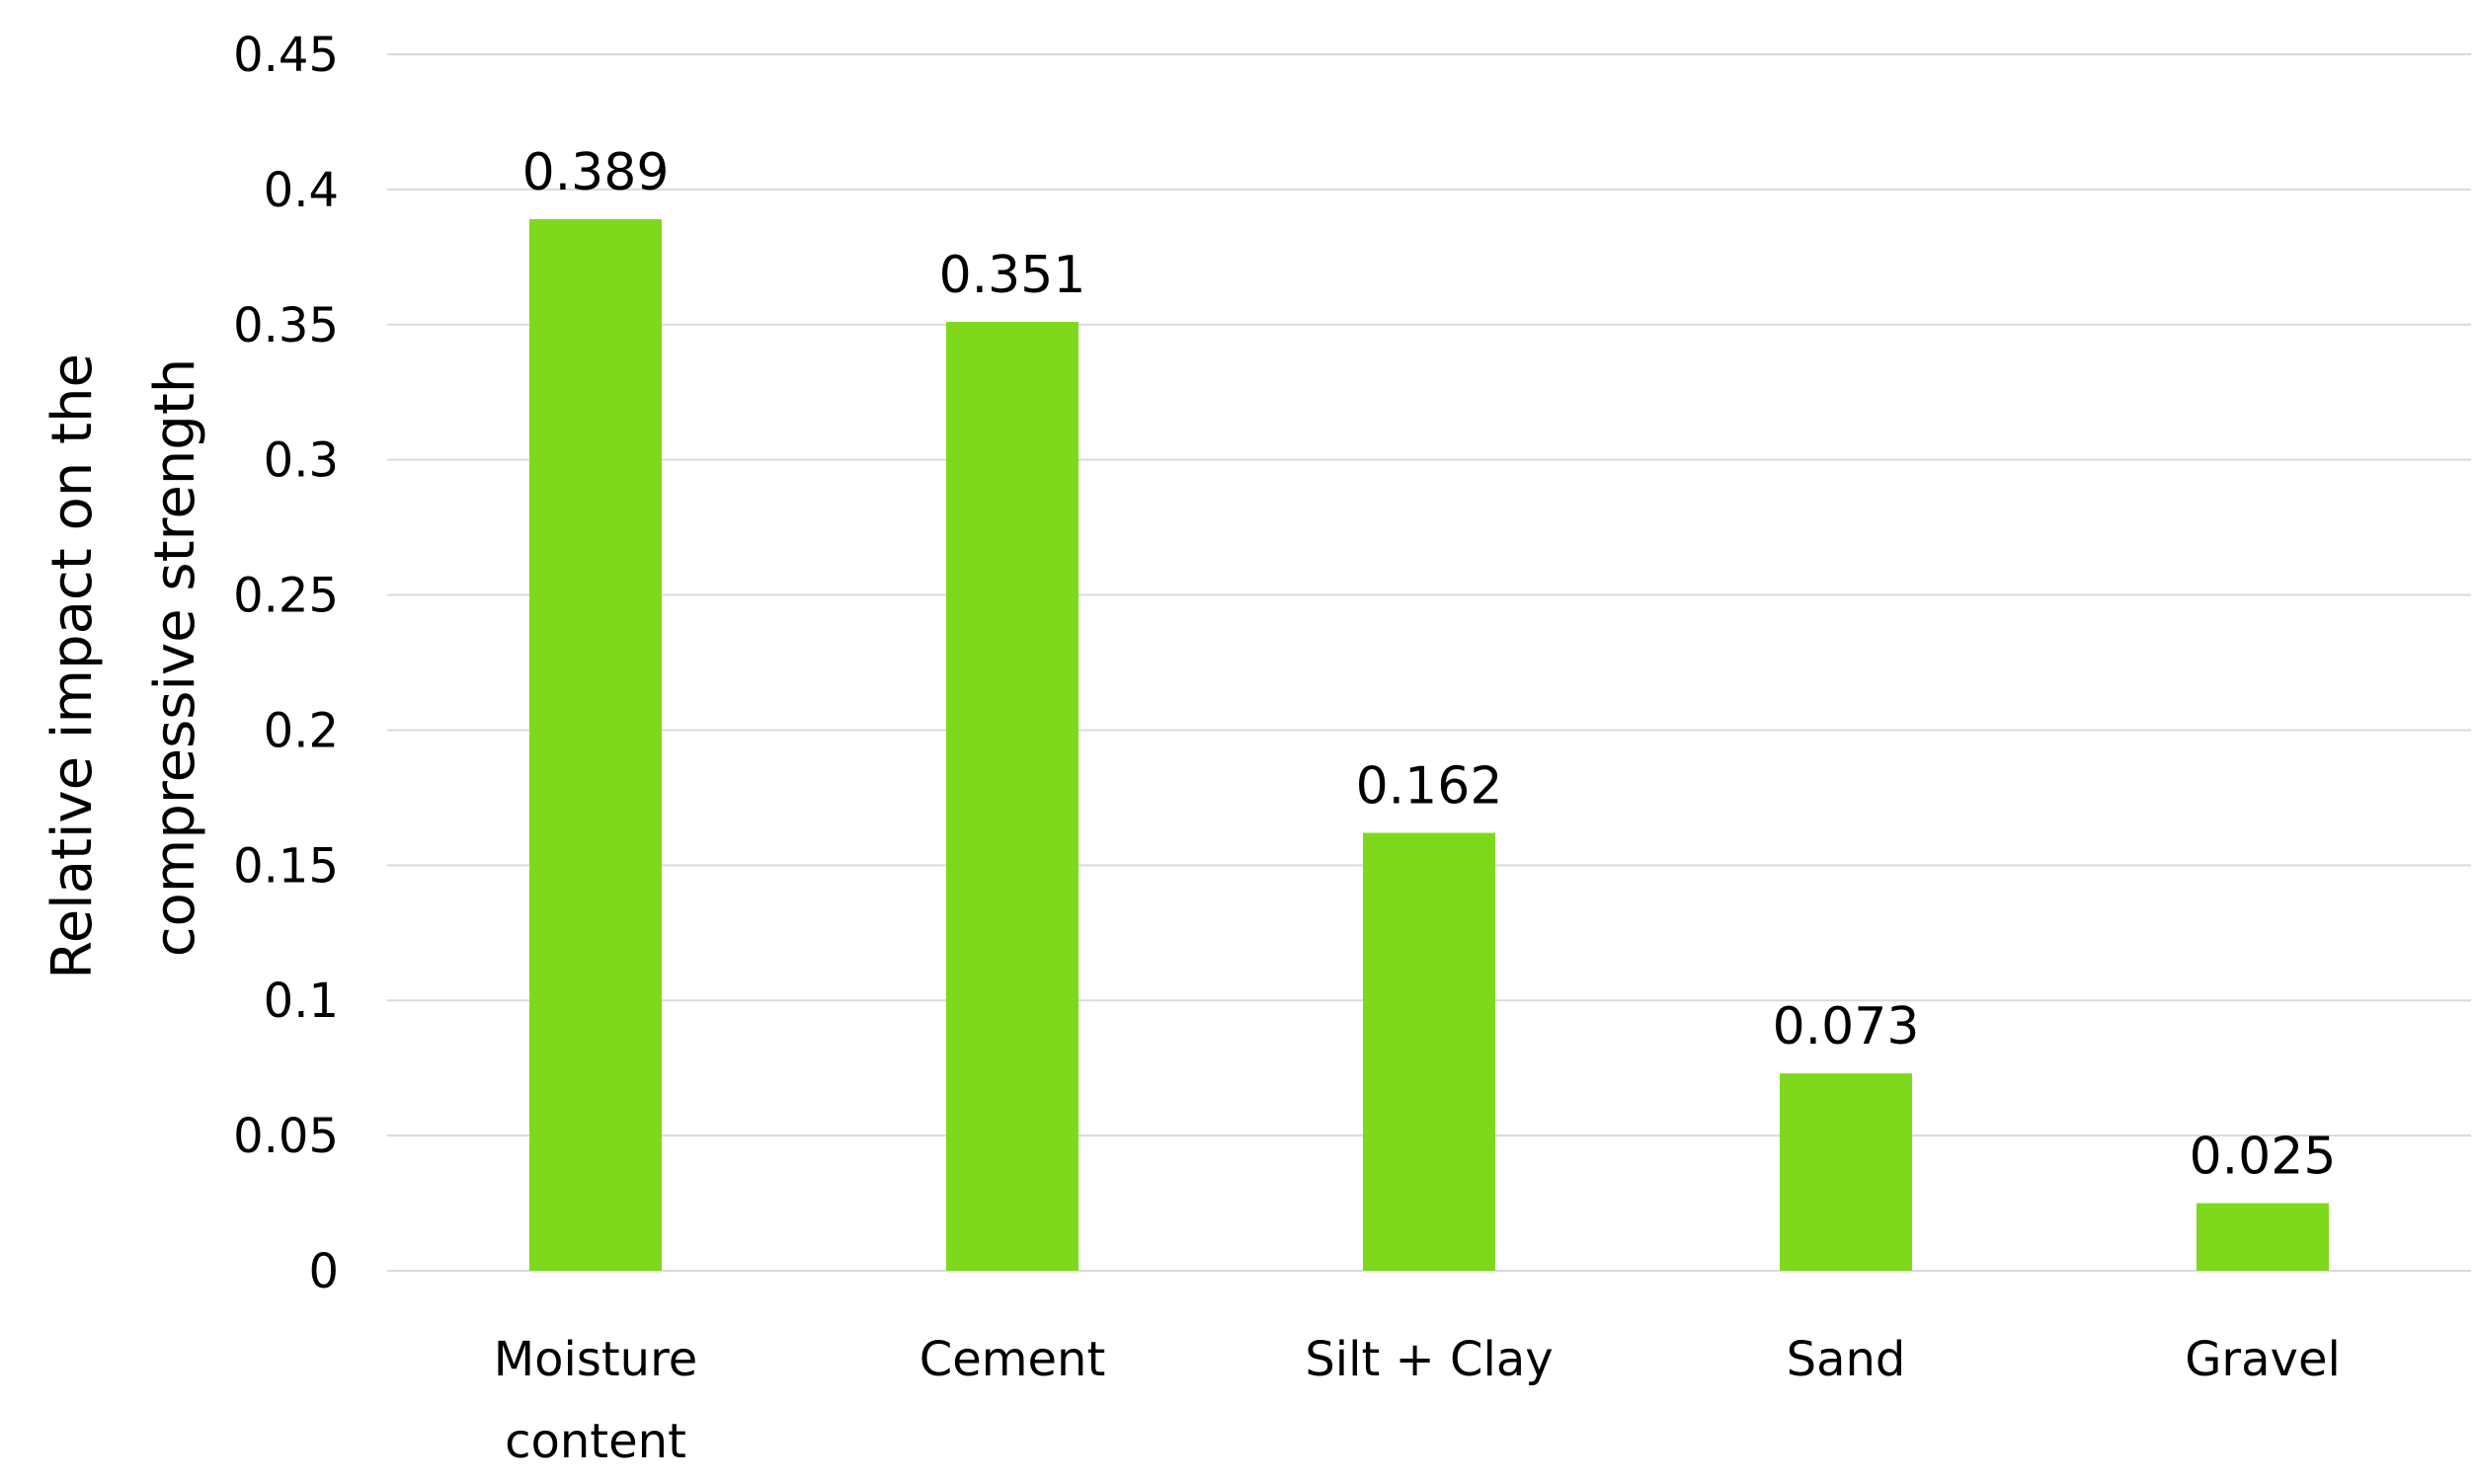 This screenshot has height=1484, width=2476. I want to click on x-tick-label-line: Sand, so click(1846, 1360).